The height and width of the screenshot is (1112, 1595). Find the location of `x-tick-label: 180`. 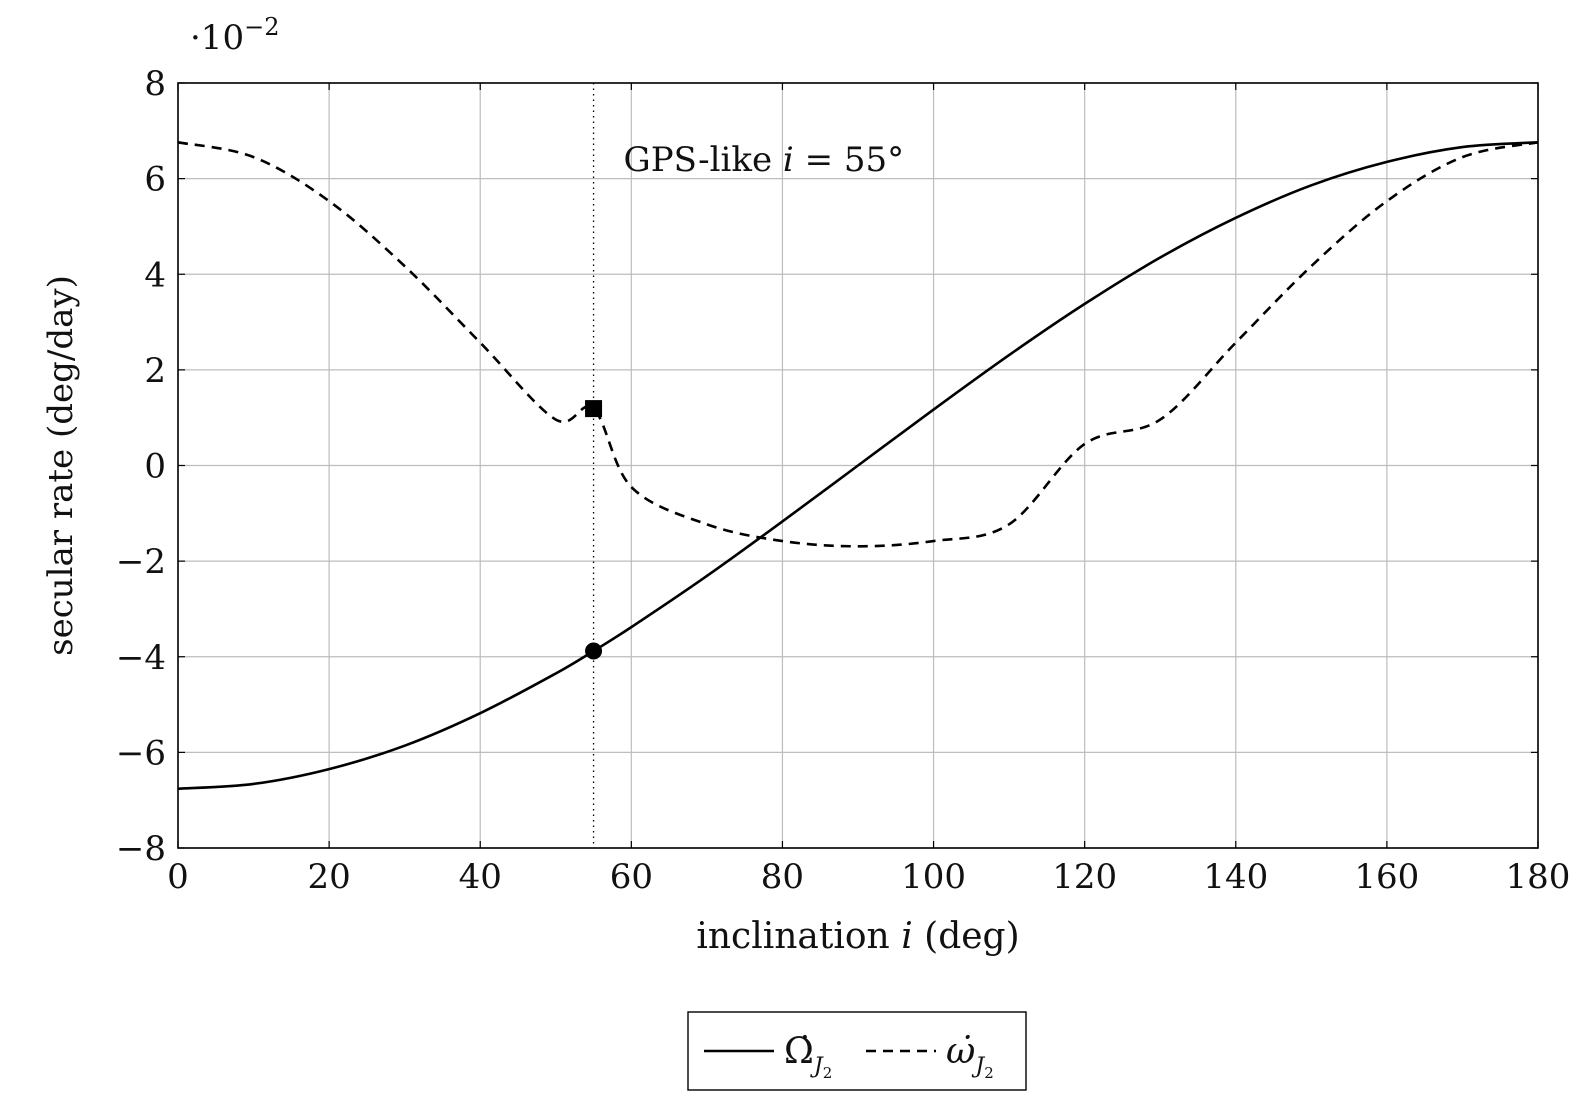

x-tick-label: 180 is located at coordinates (1538, 877).